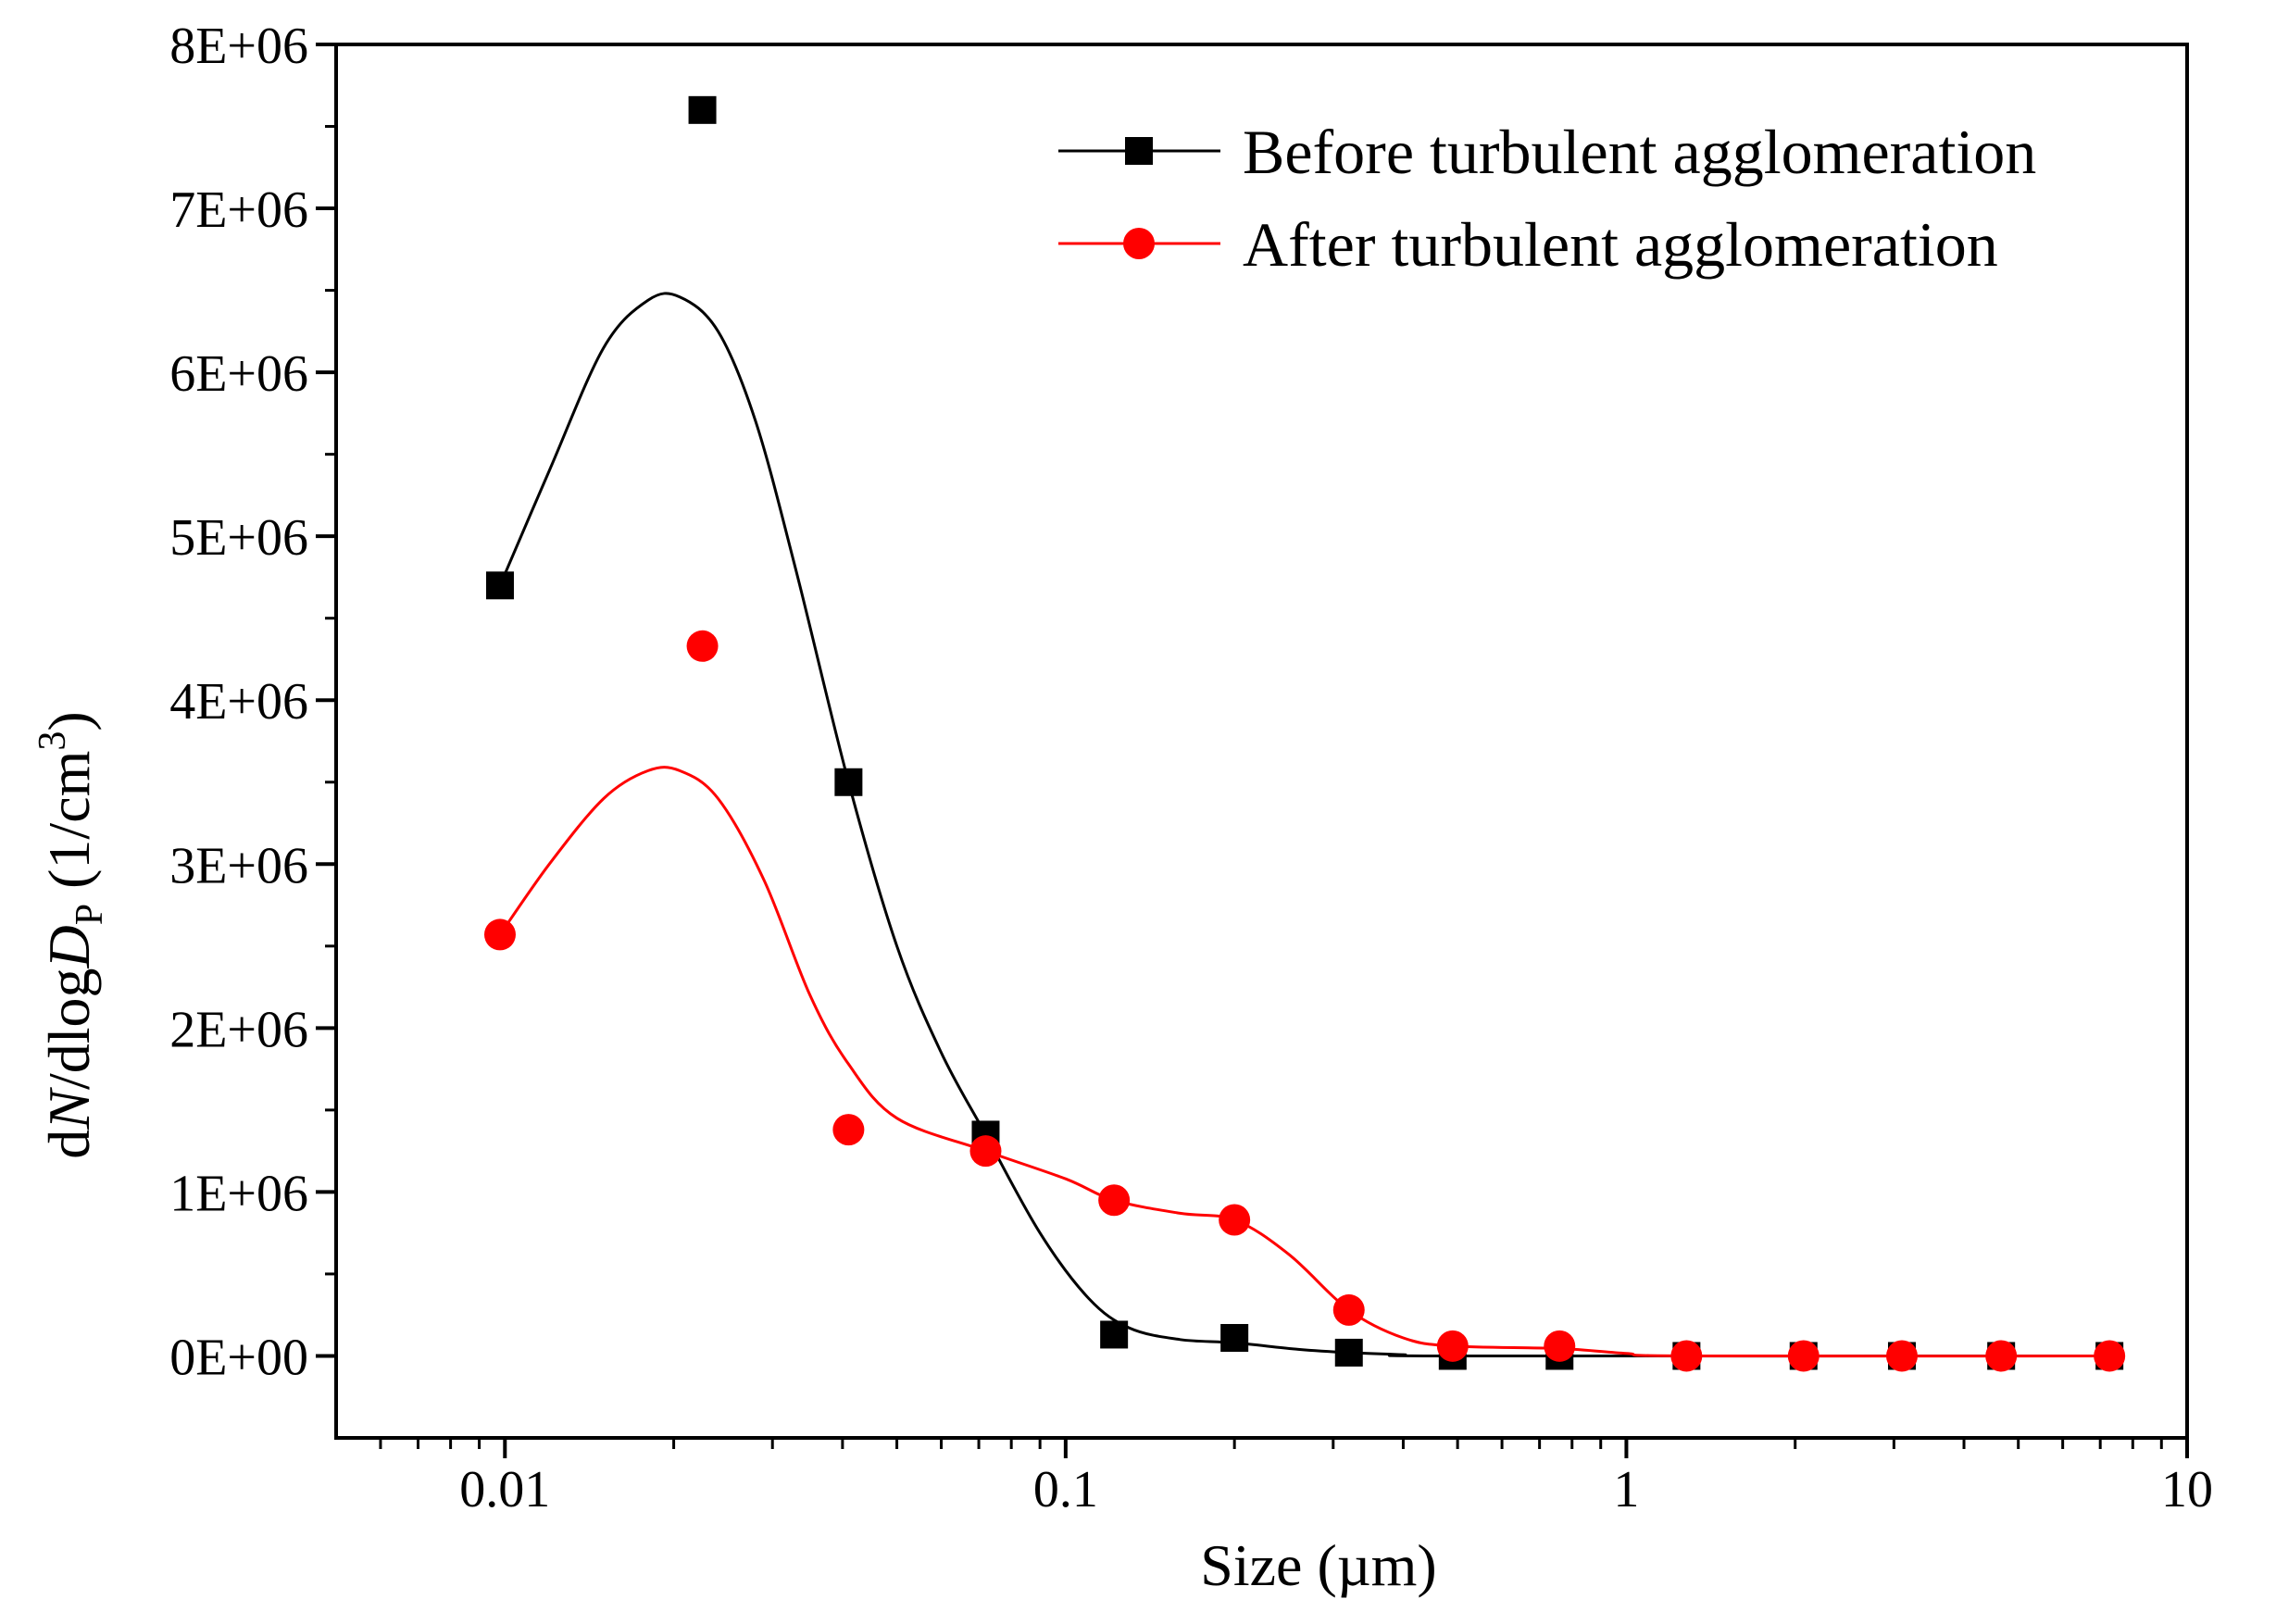  I want to click on y-tick-label: 2E+06, so click(238, 1029).